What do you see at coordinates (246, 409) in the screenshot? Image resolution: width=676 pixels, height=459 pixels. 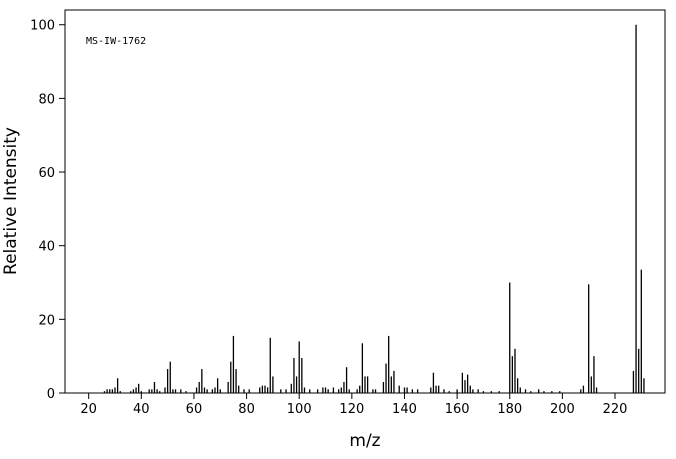 I see `x-tick-label: 80` at bounding box center [246, 409].